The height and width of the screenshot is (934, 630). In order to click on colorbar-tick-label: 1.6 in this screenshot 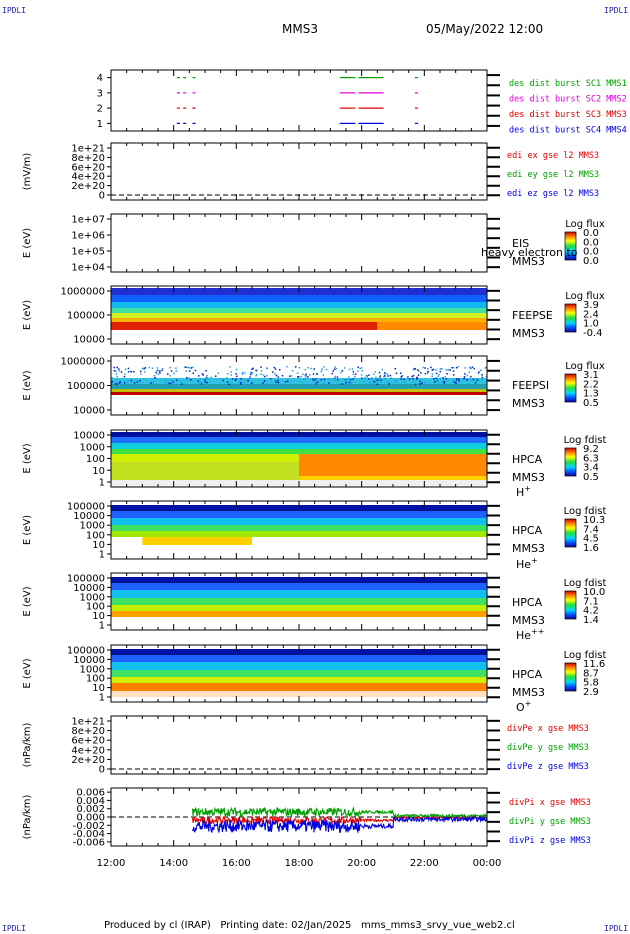, I will do `click(591, 548)`.